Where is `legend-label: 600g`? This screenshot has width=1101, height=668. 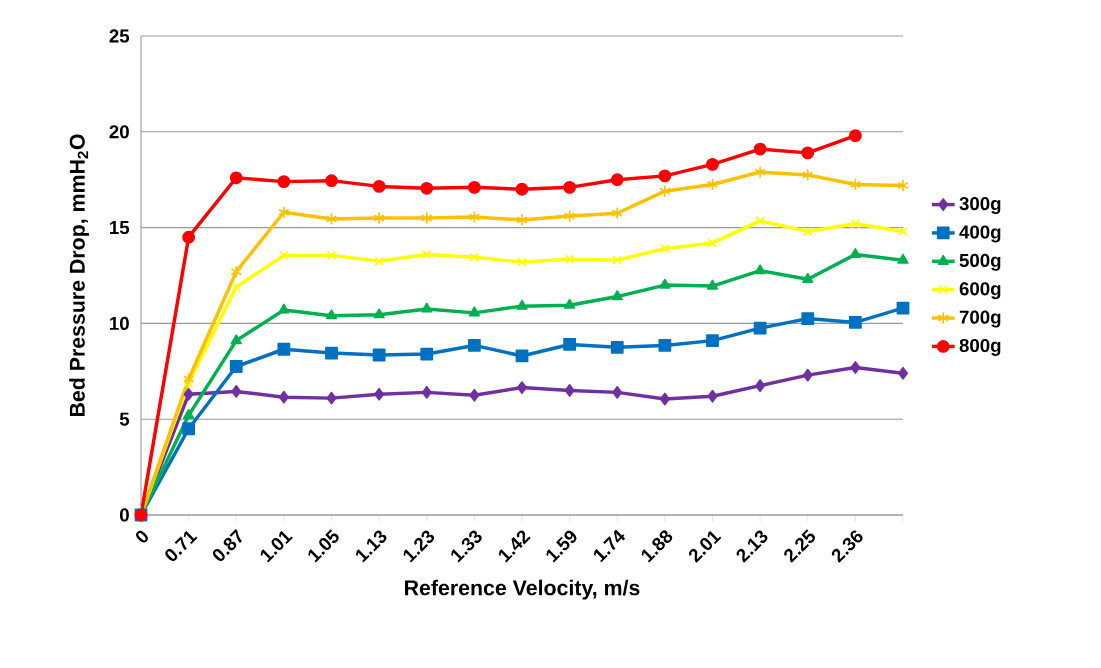 legend-label: 600g is located at coordinates (980, 291).